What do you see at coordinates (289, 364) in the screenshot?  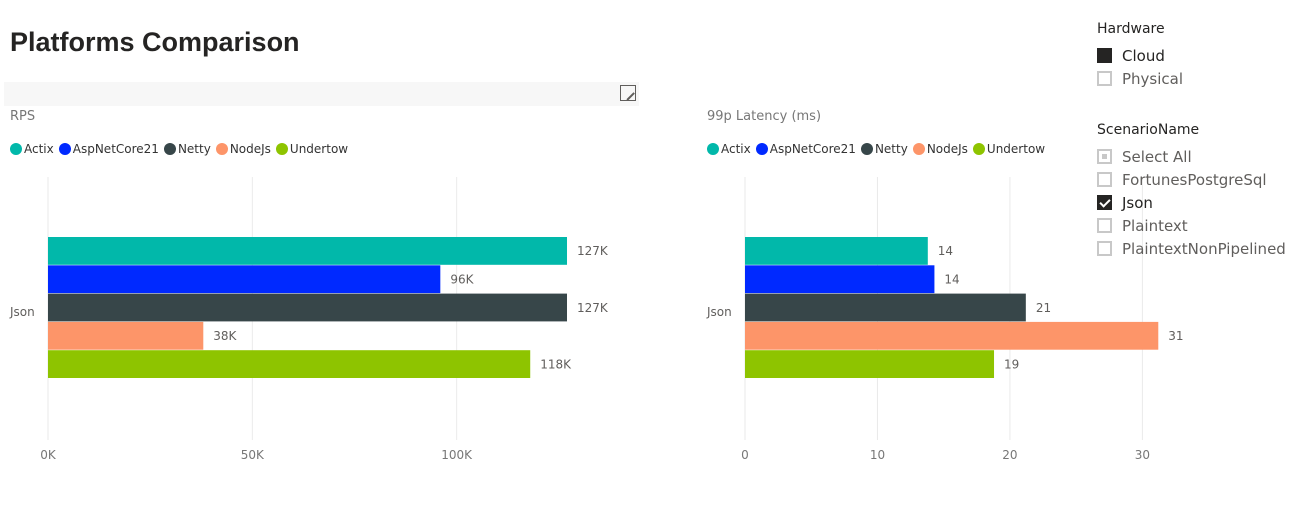 I see `rps-bar-undertow` at bounding box center [289, 364].